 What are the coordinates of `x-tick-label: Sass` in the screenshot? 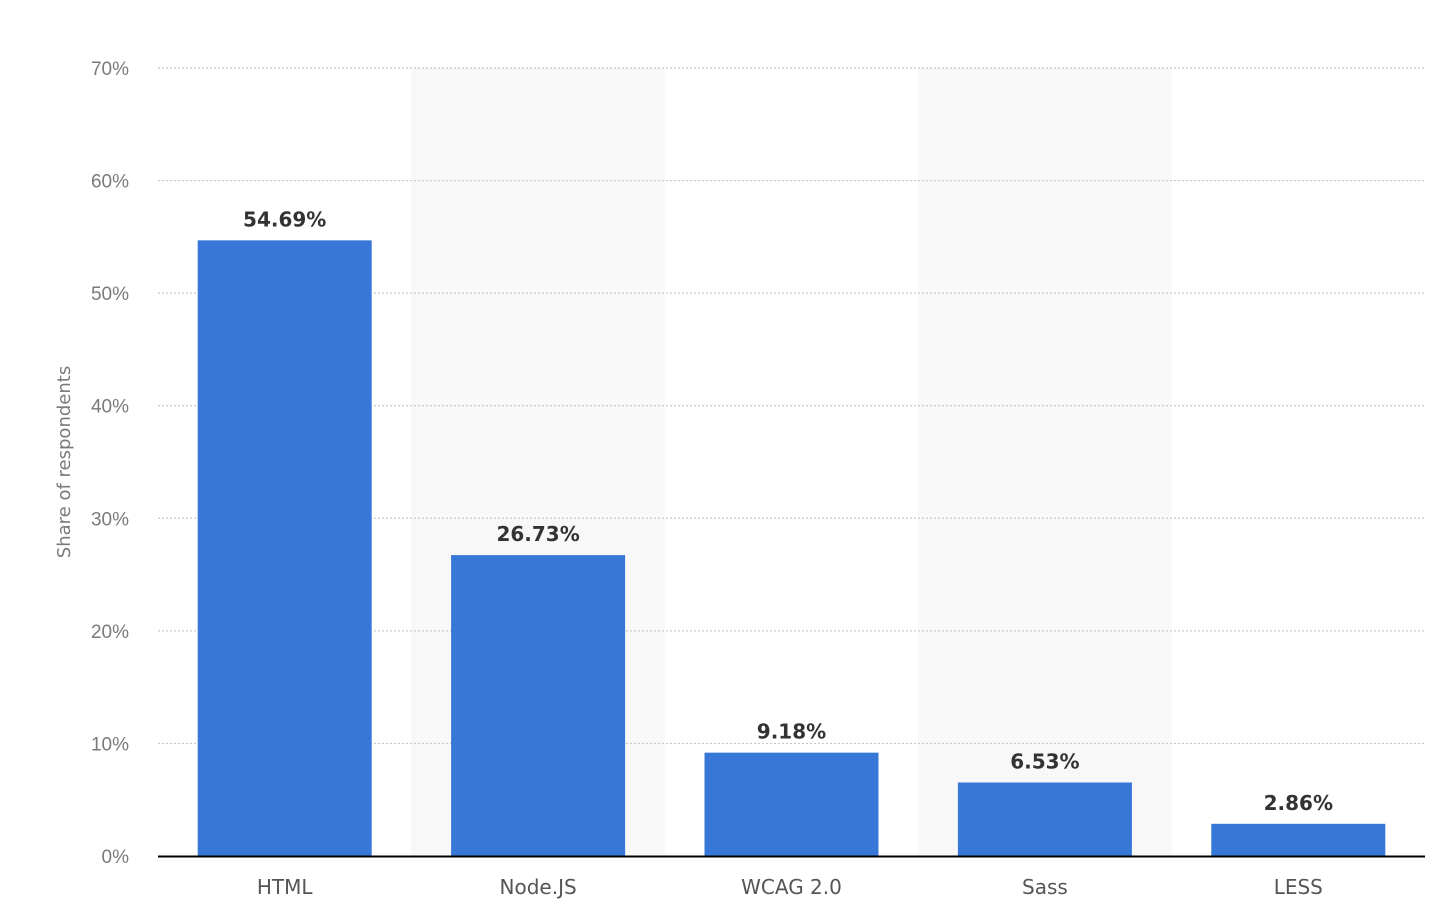 It's located at (1045, 887).